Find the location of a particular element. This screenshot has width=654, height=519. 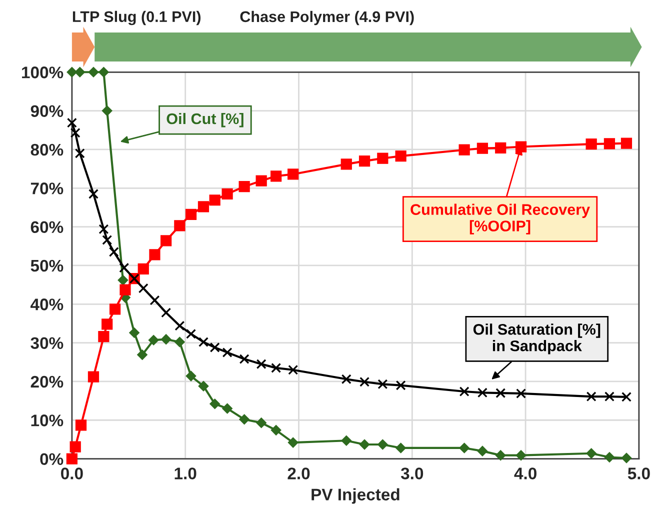

y-tick-label: 10% is located at coordinates (47, 420).